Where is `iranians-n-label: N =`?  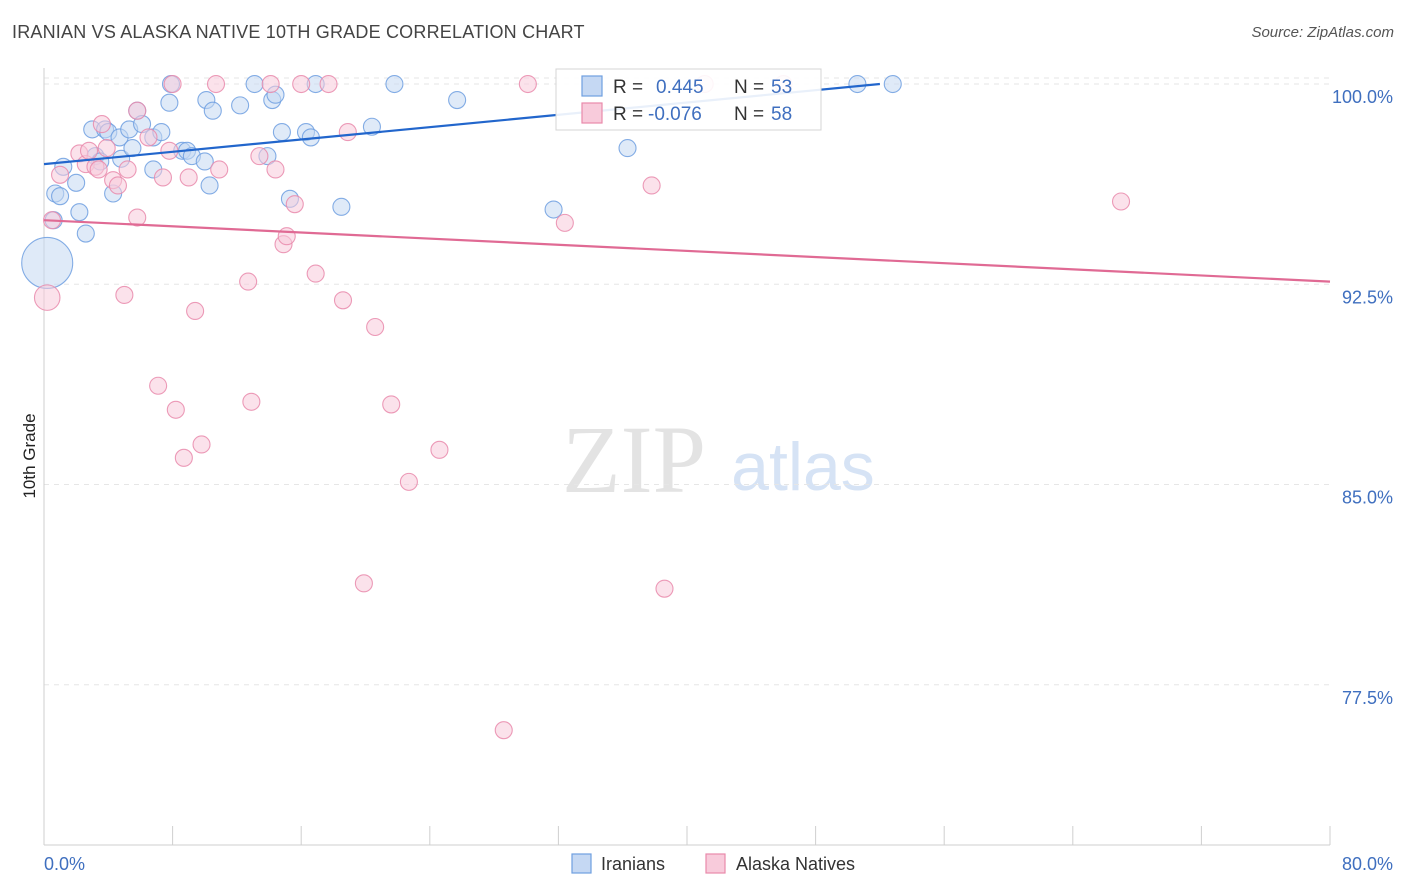
iranians-n-label: N = is located at coordinates (749, 87).